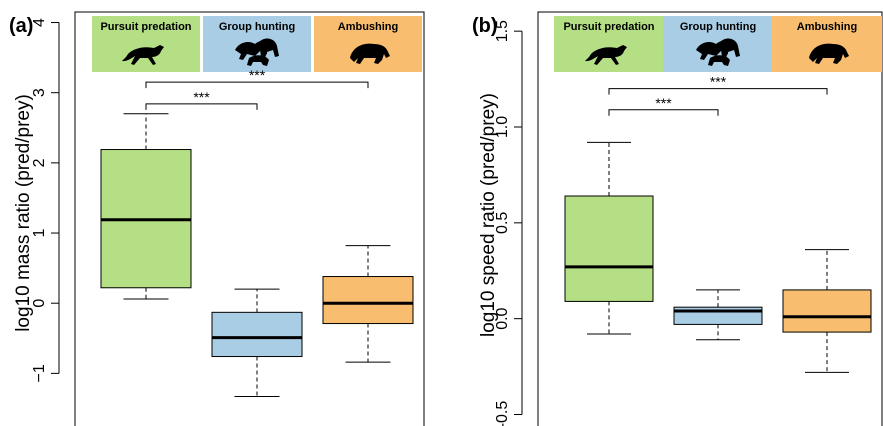 The width and height of the screenshot is (883, 426). Describe the element at coordinates (502, 413) in the screenshot. I see `y-tick-label: -0.5` at that location.